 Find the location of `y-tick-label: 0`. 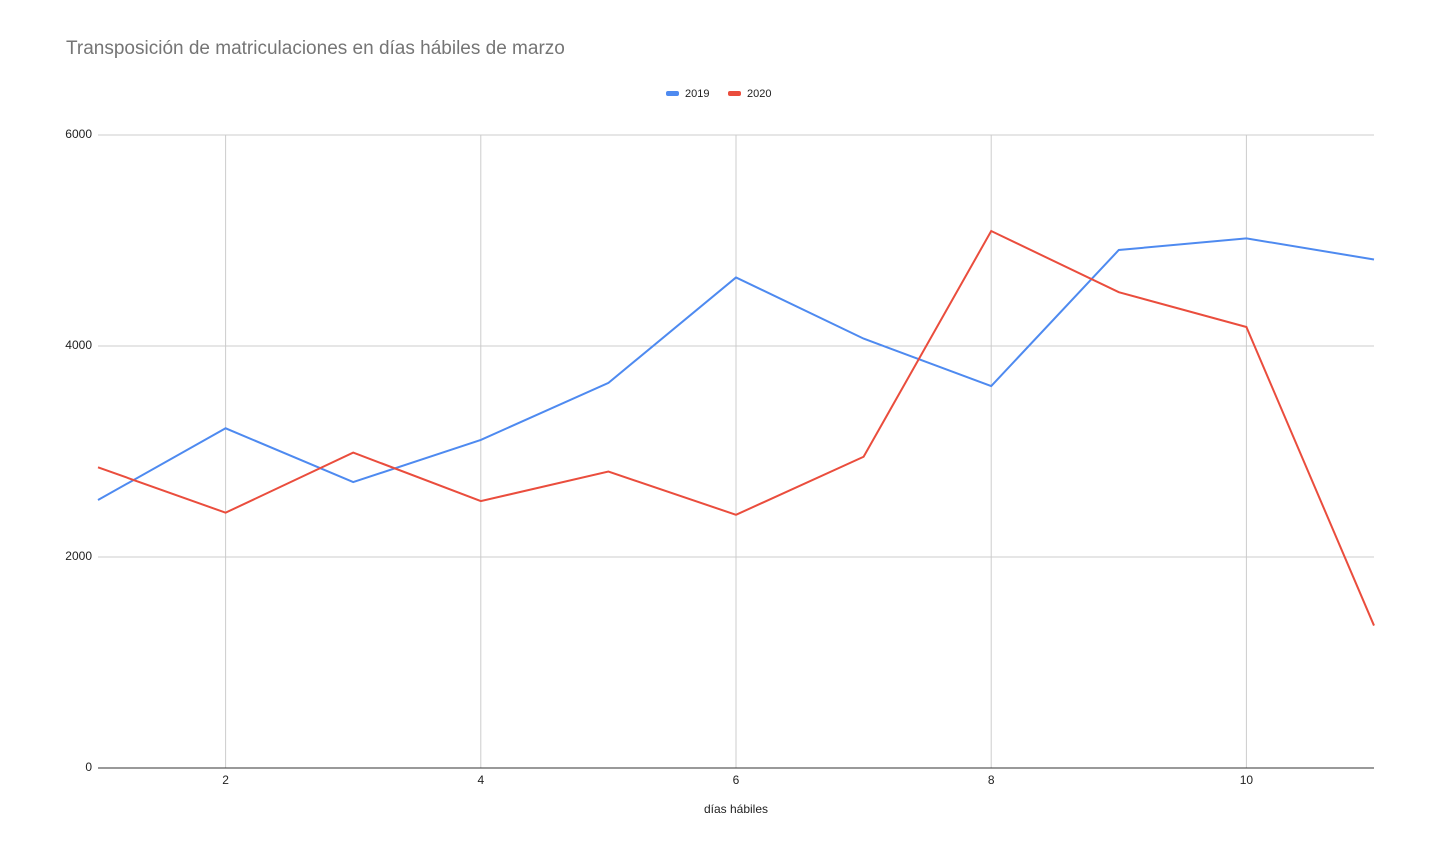

y-tick-label: 0 is located at coordinates (88, 767).